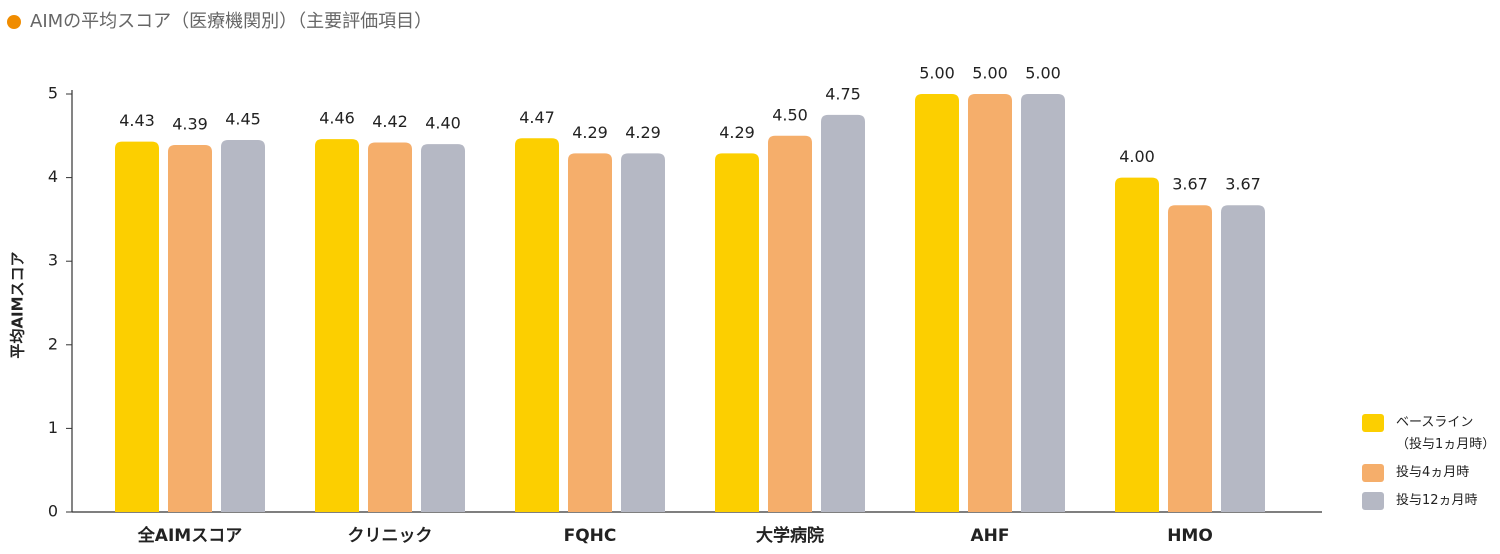  What do you see at coordinates (243, 118) in the screenshot?
I see `value-label: 4.45` at bounding box center [243, 118].